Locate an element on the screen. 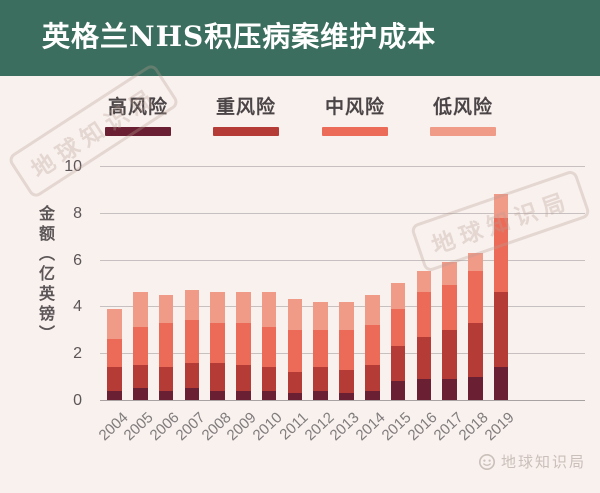  legend-label: 重风险 is located at coordinates (245, 107).